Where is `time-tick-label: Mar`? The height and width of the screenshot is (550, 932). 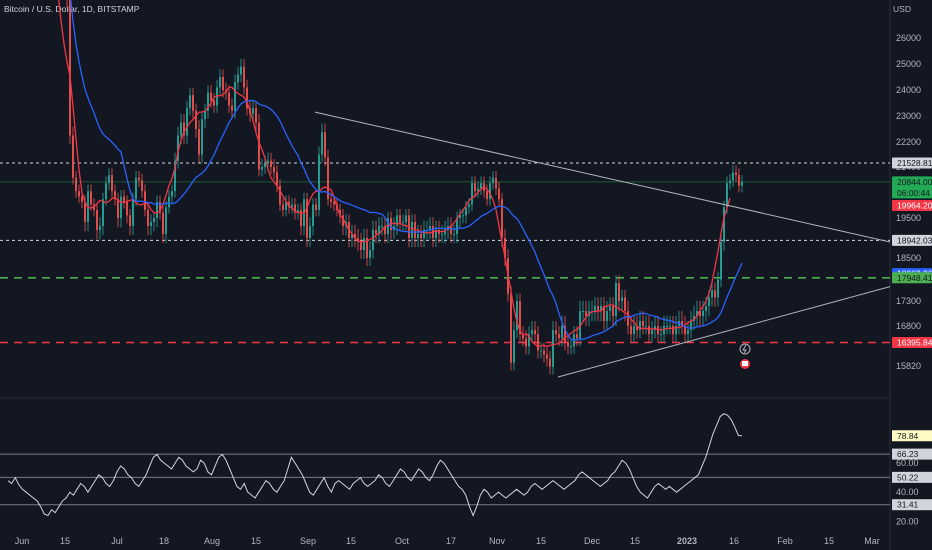 time-tick-label: Mar is located at coordinates (872, 541).